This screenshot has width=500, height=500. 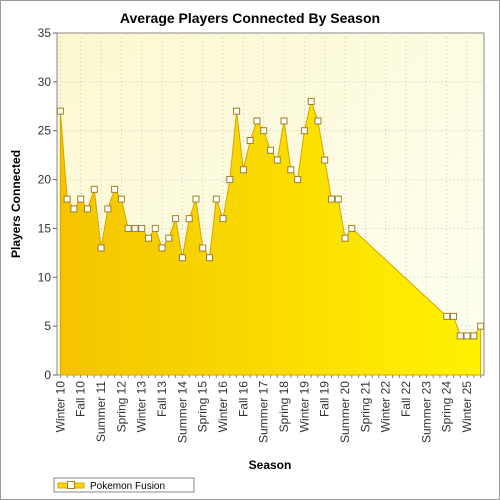 I want to click on y-tick-label: 5, so click(x=47, y=326).